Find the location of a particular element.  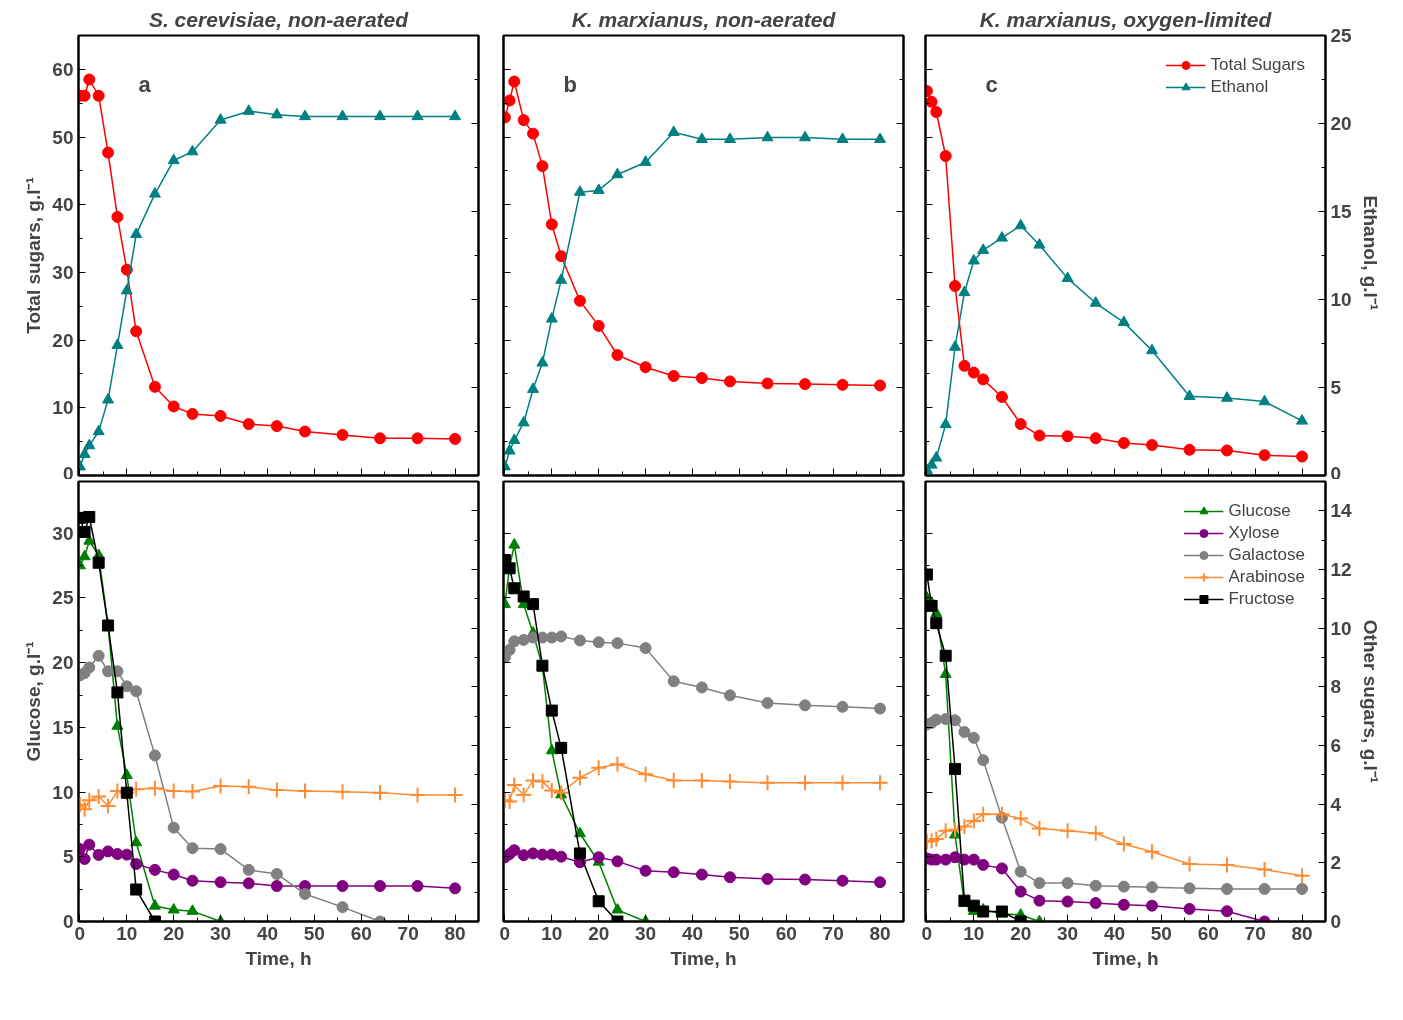

y2-tick-label: 8 is located at coordinates (1336, 687).